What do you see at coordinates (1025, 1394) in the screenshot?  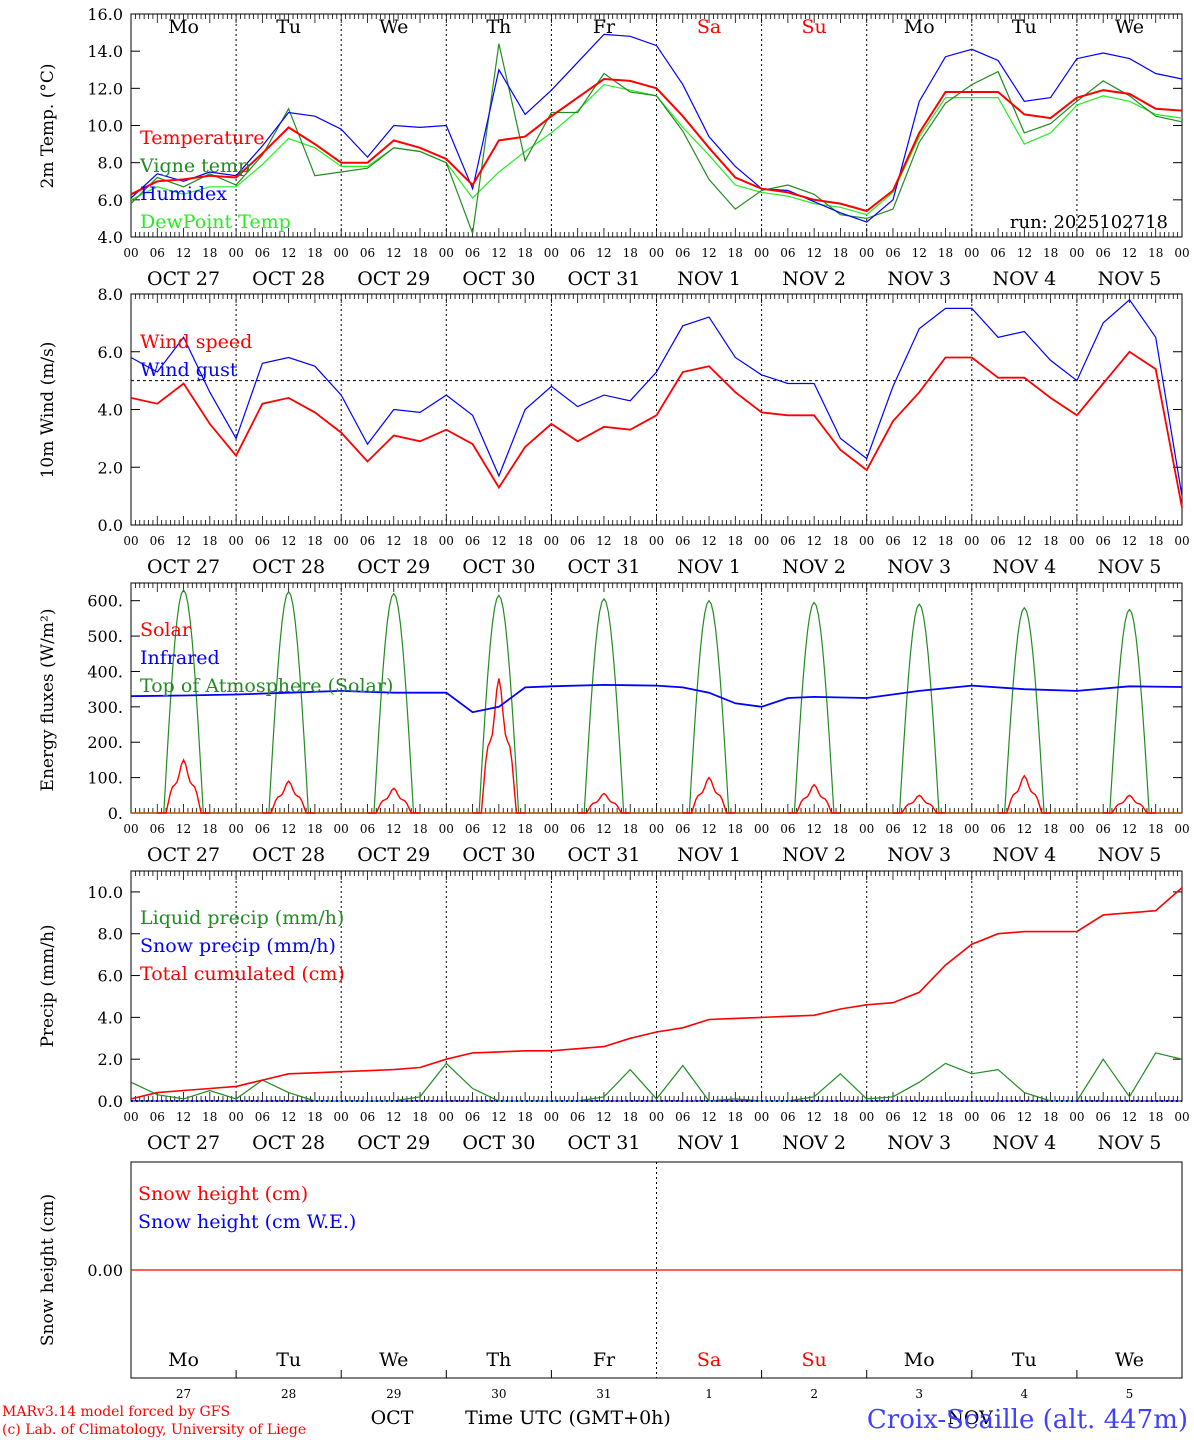 I see `day-number: 4` at bounding box center [1025, 1394].